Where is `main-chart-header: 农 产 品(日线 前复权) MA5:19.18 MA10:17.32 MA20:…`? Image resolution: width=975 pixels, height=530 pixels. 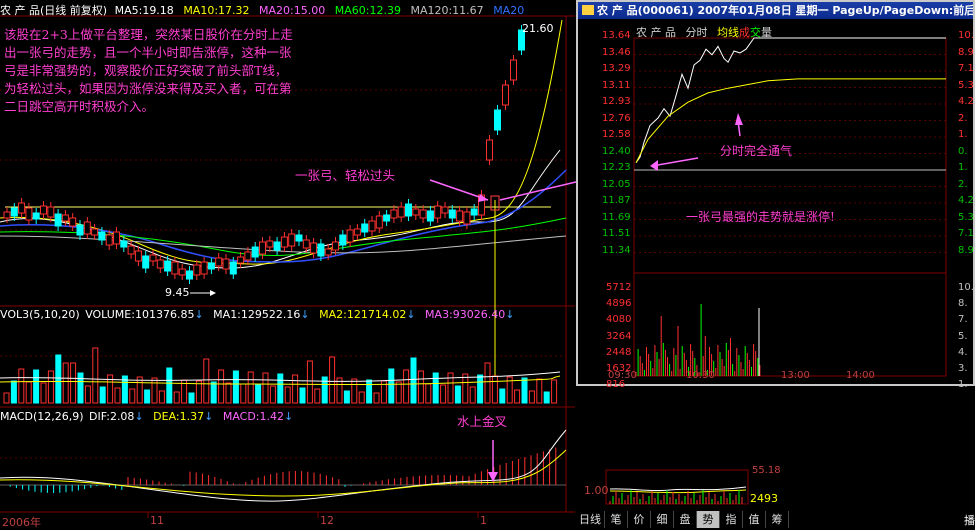 main-chart-header: 农 产 品(日线 前复权) MA5:19.18 MA10:17.32 MA20:… is located at coordinates (262, 10).